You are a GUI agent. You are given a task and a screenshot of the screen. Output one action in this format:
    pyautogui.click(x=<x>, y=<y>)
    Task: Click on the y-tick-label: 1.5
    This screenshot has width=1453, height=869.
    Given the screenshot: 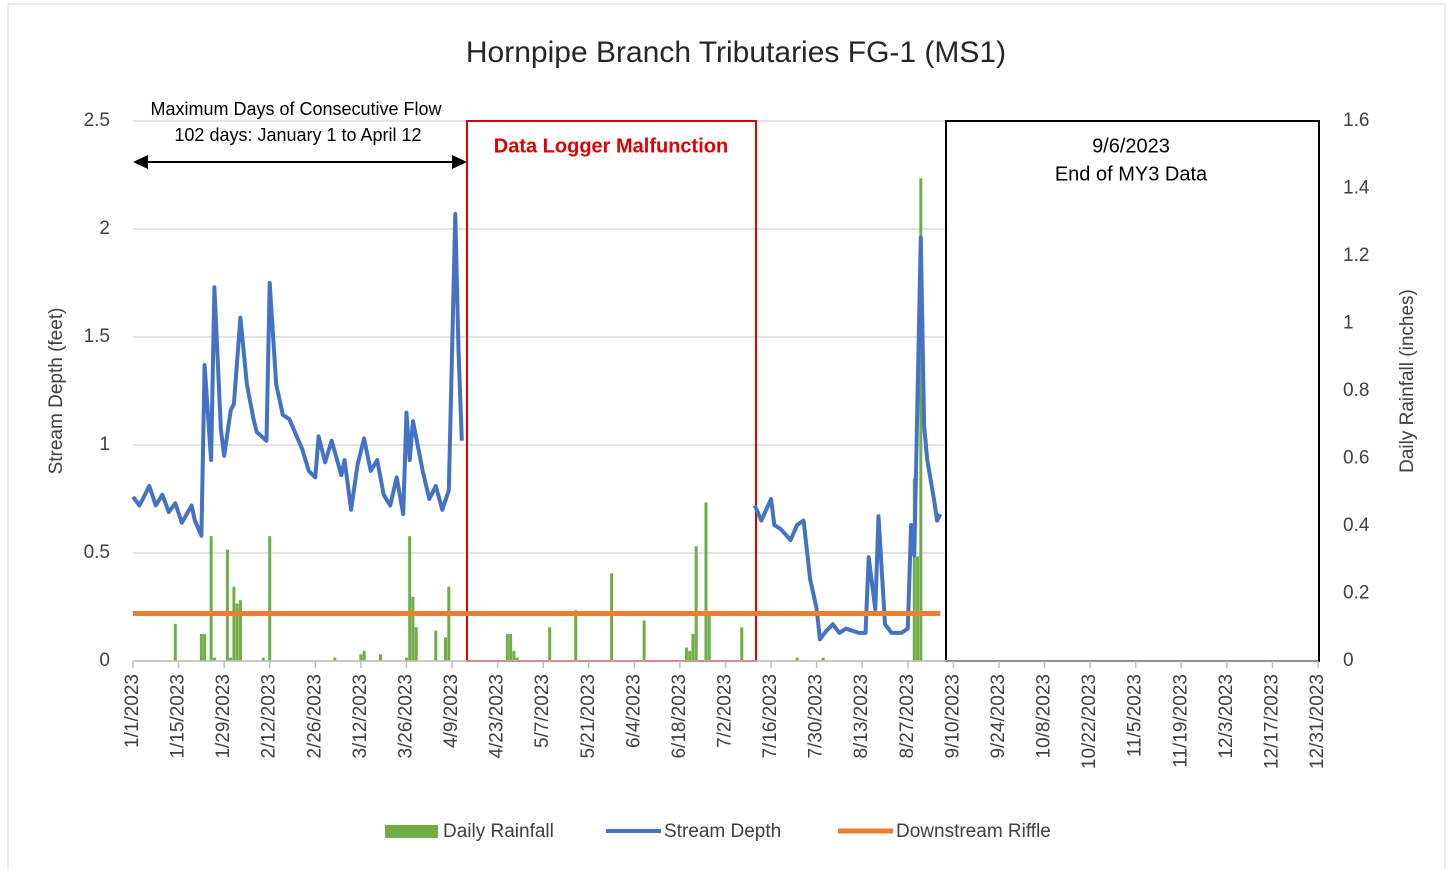 What is the action you would take?
    pyautogui.click(x=97, y=336)
    